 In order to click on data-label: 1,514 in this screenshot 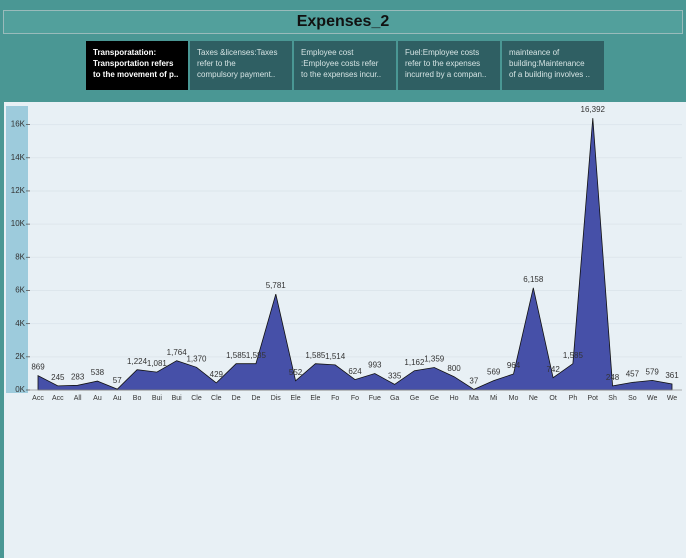, I will do `click(335, 356)`.